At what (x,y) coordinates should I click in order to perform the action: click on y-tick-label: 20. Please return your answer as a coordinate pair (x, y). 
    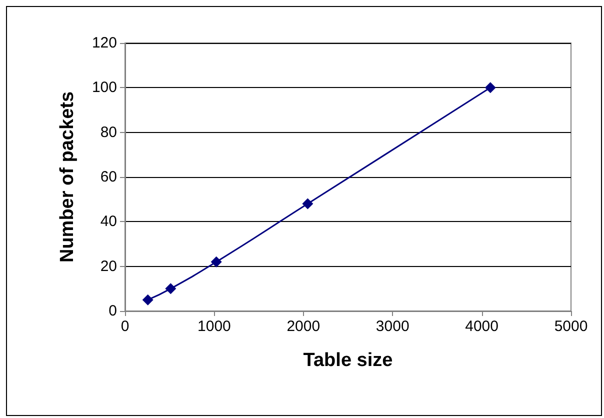
    Looking at the image, I should click on (108, 266).